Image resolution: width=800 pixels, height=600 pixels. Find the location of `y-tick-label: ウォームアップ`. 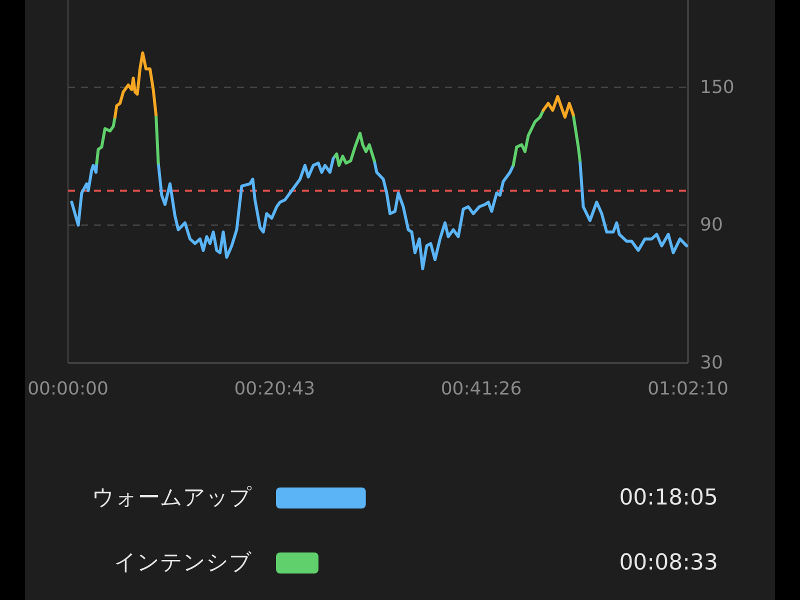

y-tick-label: ウォームアップ is located at coordinates (172, 498).